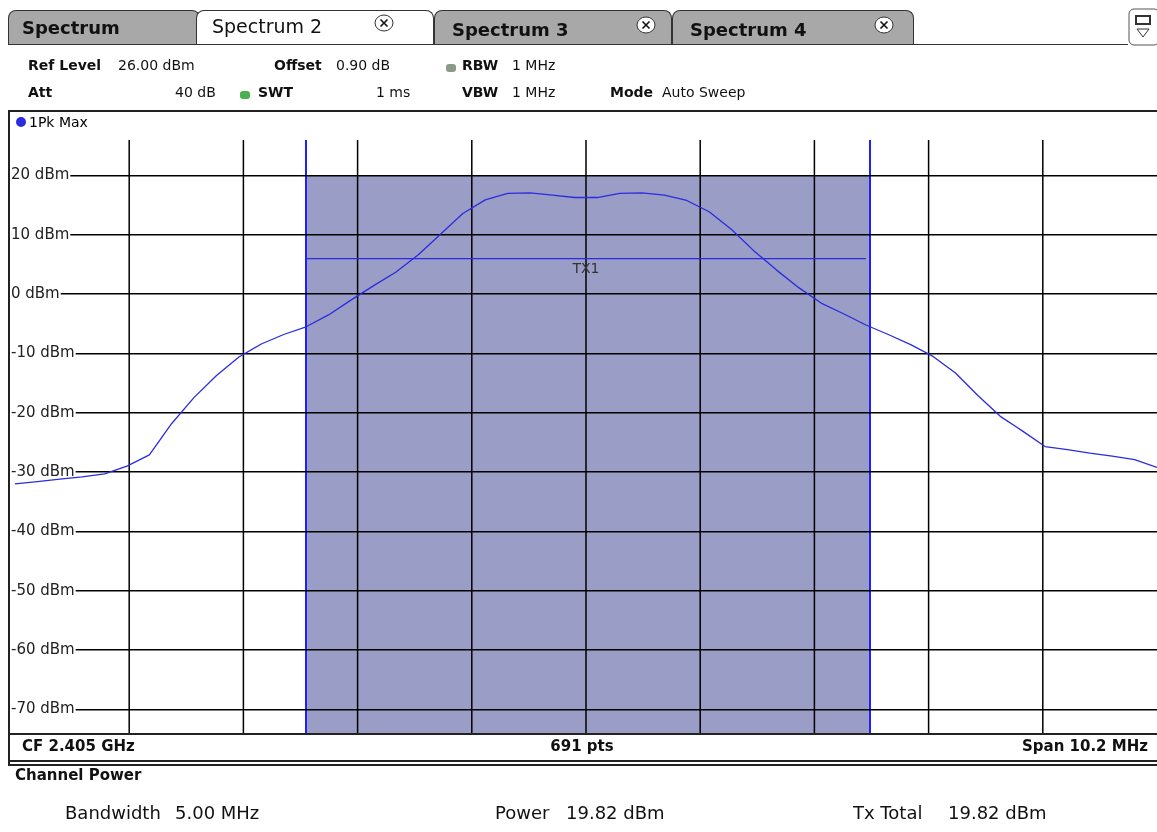  What do you see at coordinates (480, 65) in the screenshot?
I see `text: RBW` at bounding box center [480, 65].